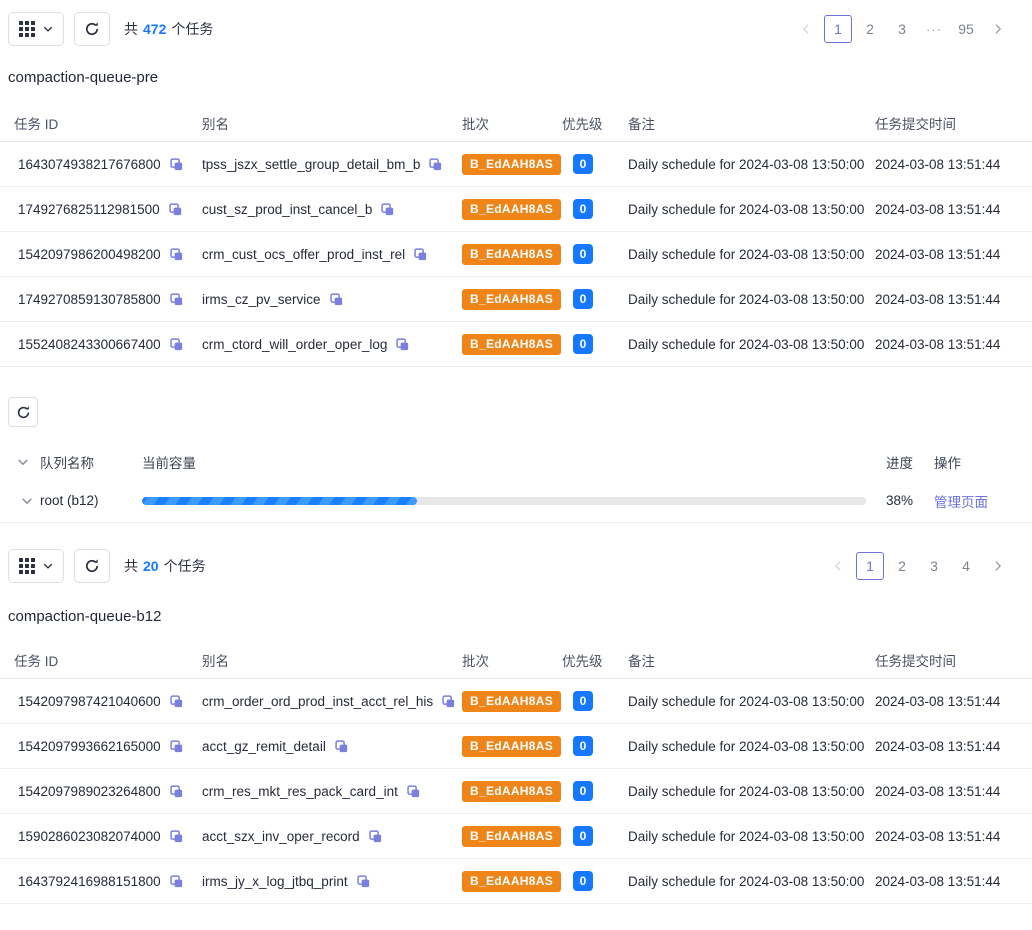  What do you see at coordinates (516, 566) in the screenshot?
I see `toolbar-bottom: 共 20 个任务 1 2 3 4` at bounding box center [516, 566].